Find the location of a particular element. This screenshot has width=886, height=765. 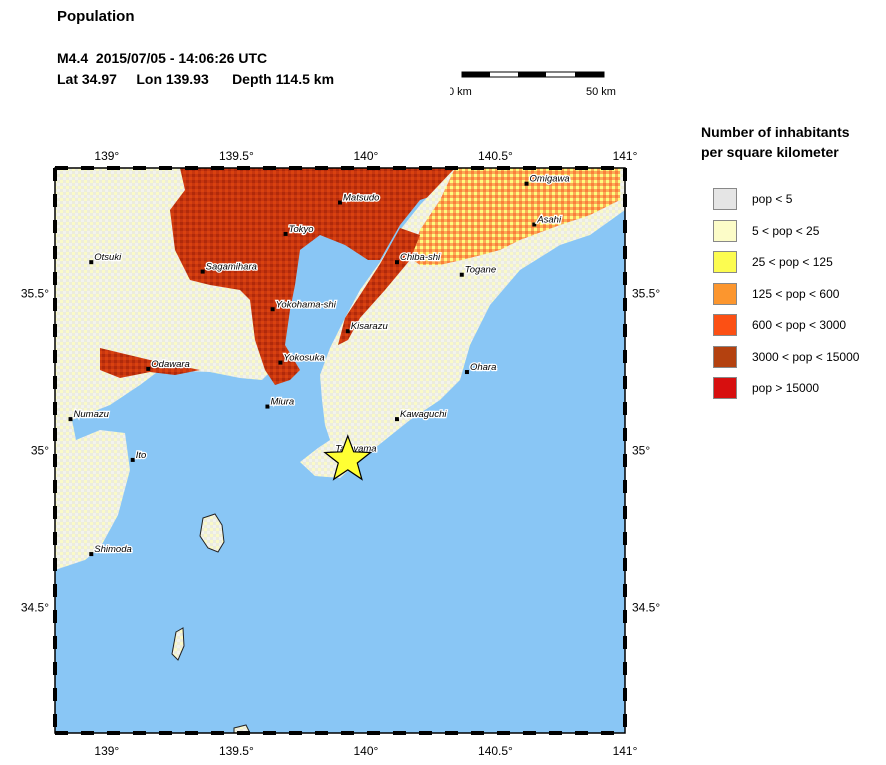

city-label: Chiba-shi is located at coordinates (420, 257).